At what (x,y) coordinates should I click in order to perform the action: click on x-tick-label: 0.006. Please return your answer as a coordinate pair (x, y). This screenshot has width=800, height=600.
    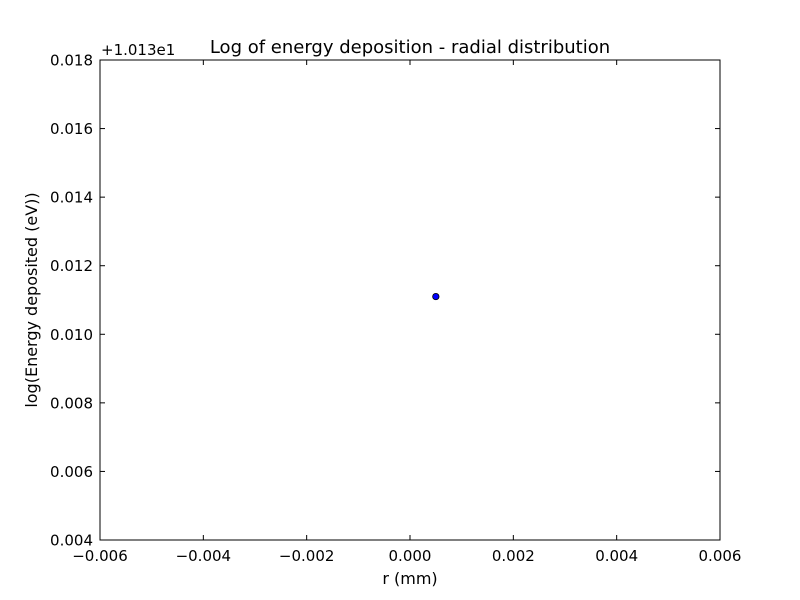
    Looking at the image, I should click on (720, 556).